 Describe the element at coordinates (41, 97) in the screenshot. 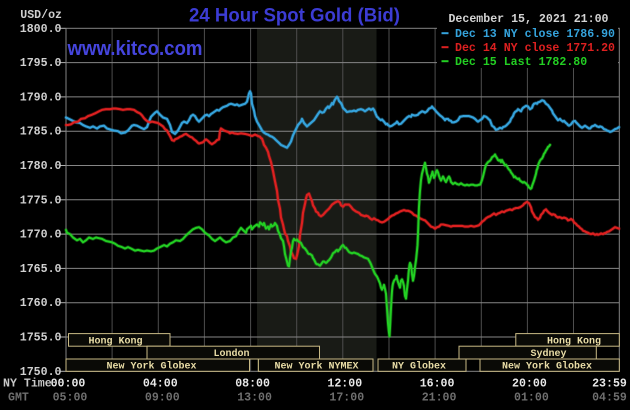

I see `svg-text: 1790.0` at that location.